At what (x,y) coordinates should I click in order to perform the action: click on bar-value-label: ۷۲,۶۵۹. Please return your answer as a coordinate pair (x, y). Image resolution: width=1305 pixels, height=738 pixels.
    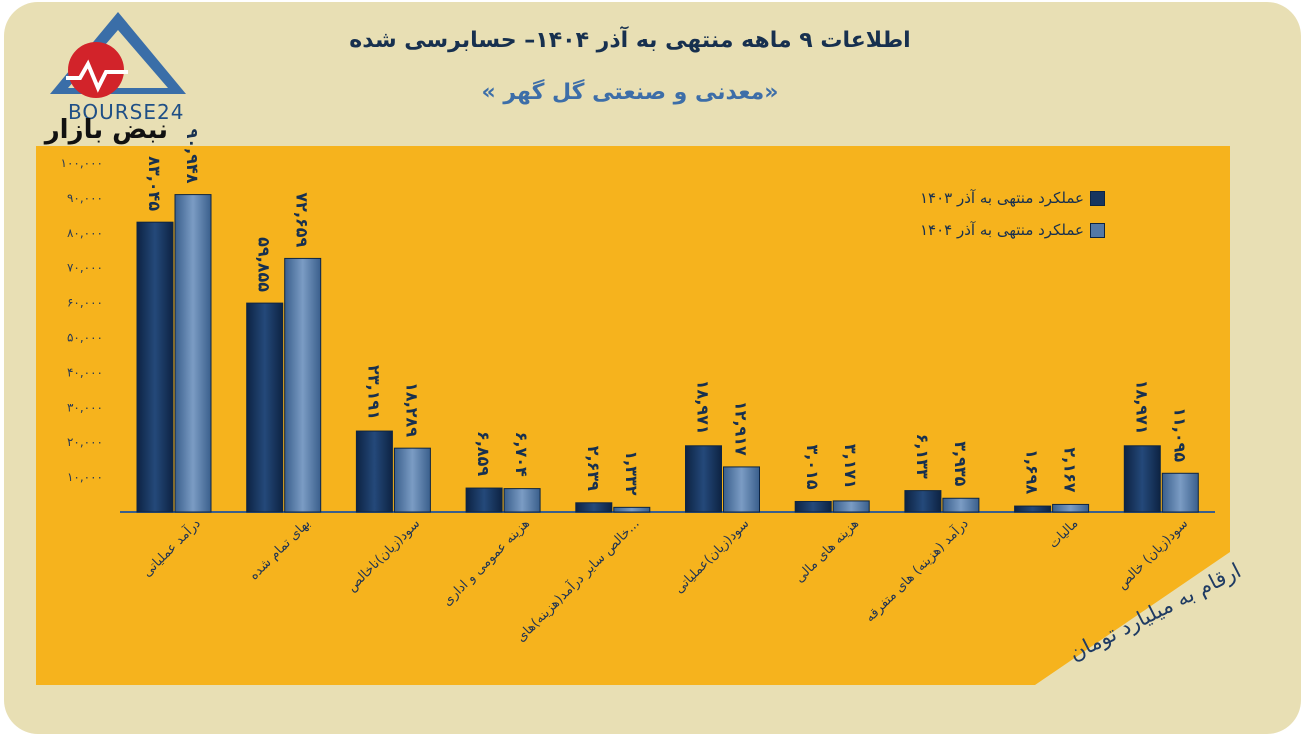
    Looking at the image, I should click on (302, 219).